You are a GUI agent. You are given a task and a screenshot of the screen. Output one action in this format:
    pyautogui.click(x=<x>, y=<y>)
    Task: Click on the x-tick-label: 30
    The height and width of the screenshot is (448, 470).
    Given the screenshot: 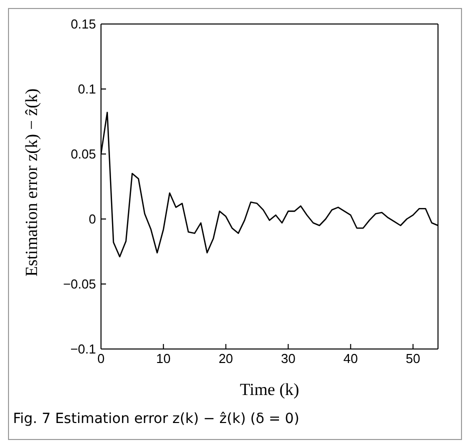 What is the action you would take?
    pyautogui.click(x=288, y=358)
    